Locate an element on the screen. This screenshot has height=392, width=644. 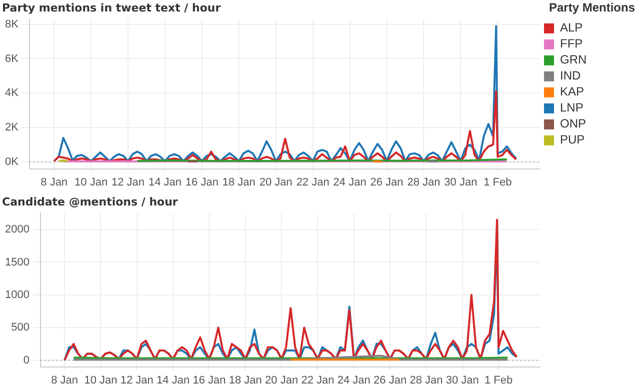
legend-label: IND is located at coordinates (570, 75).